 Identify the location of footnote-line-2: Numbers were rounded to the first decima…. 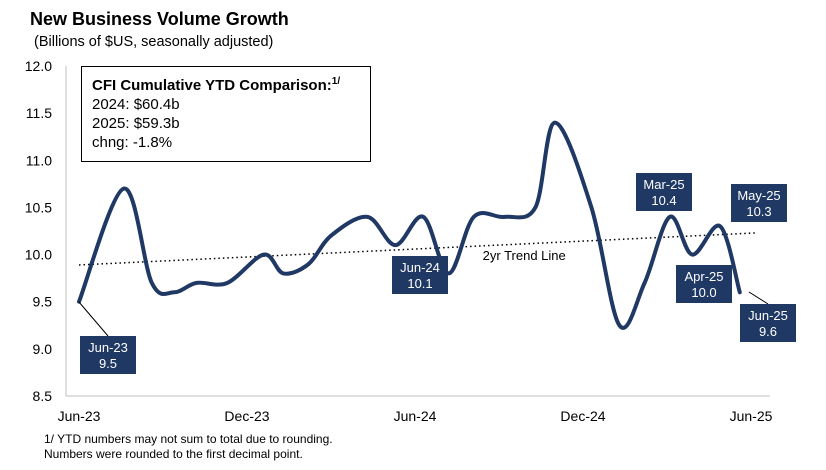
(173, 454).